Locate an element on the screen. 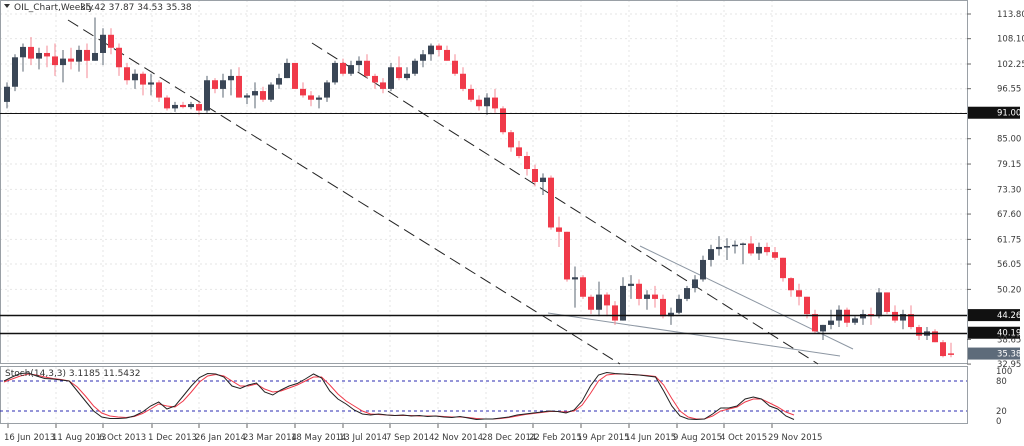  time-label: 11 Aug 2013 is located at coordinates (79, 438).